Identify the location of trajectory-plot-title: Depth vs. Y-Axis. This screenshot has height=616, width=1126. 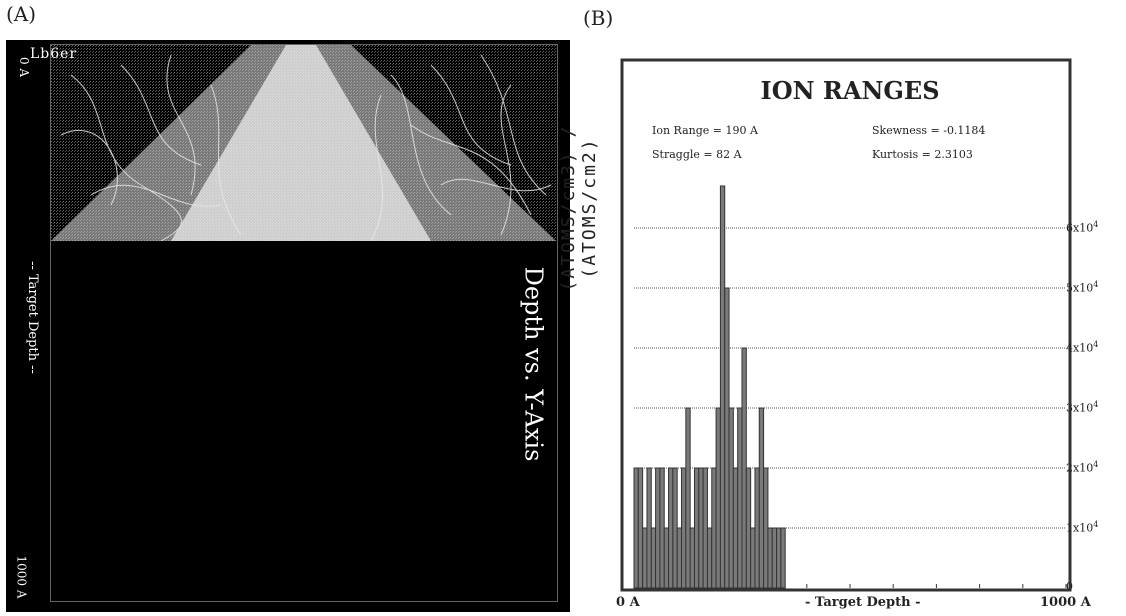
(533, 364).